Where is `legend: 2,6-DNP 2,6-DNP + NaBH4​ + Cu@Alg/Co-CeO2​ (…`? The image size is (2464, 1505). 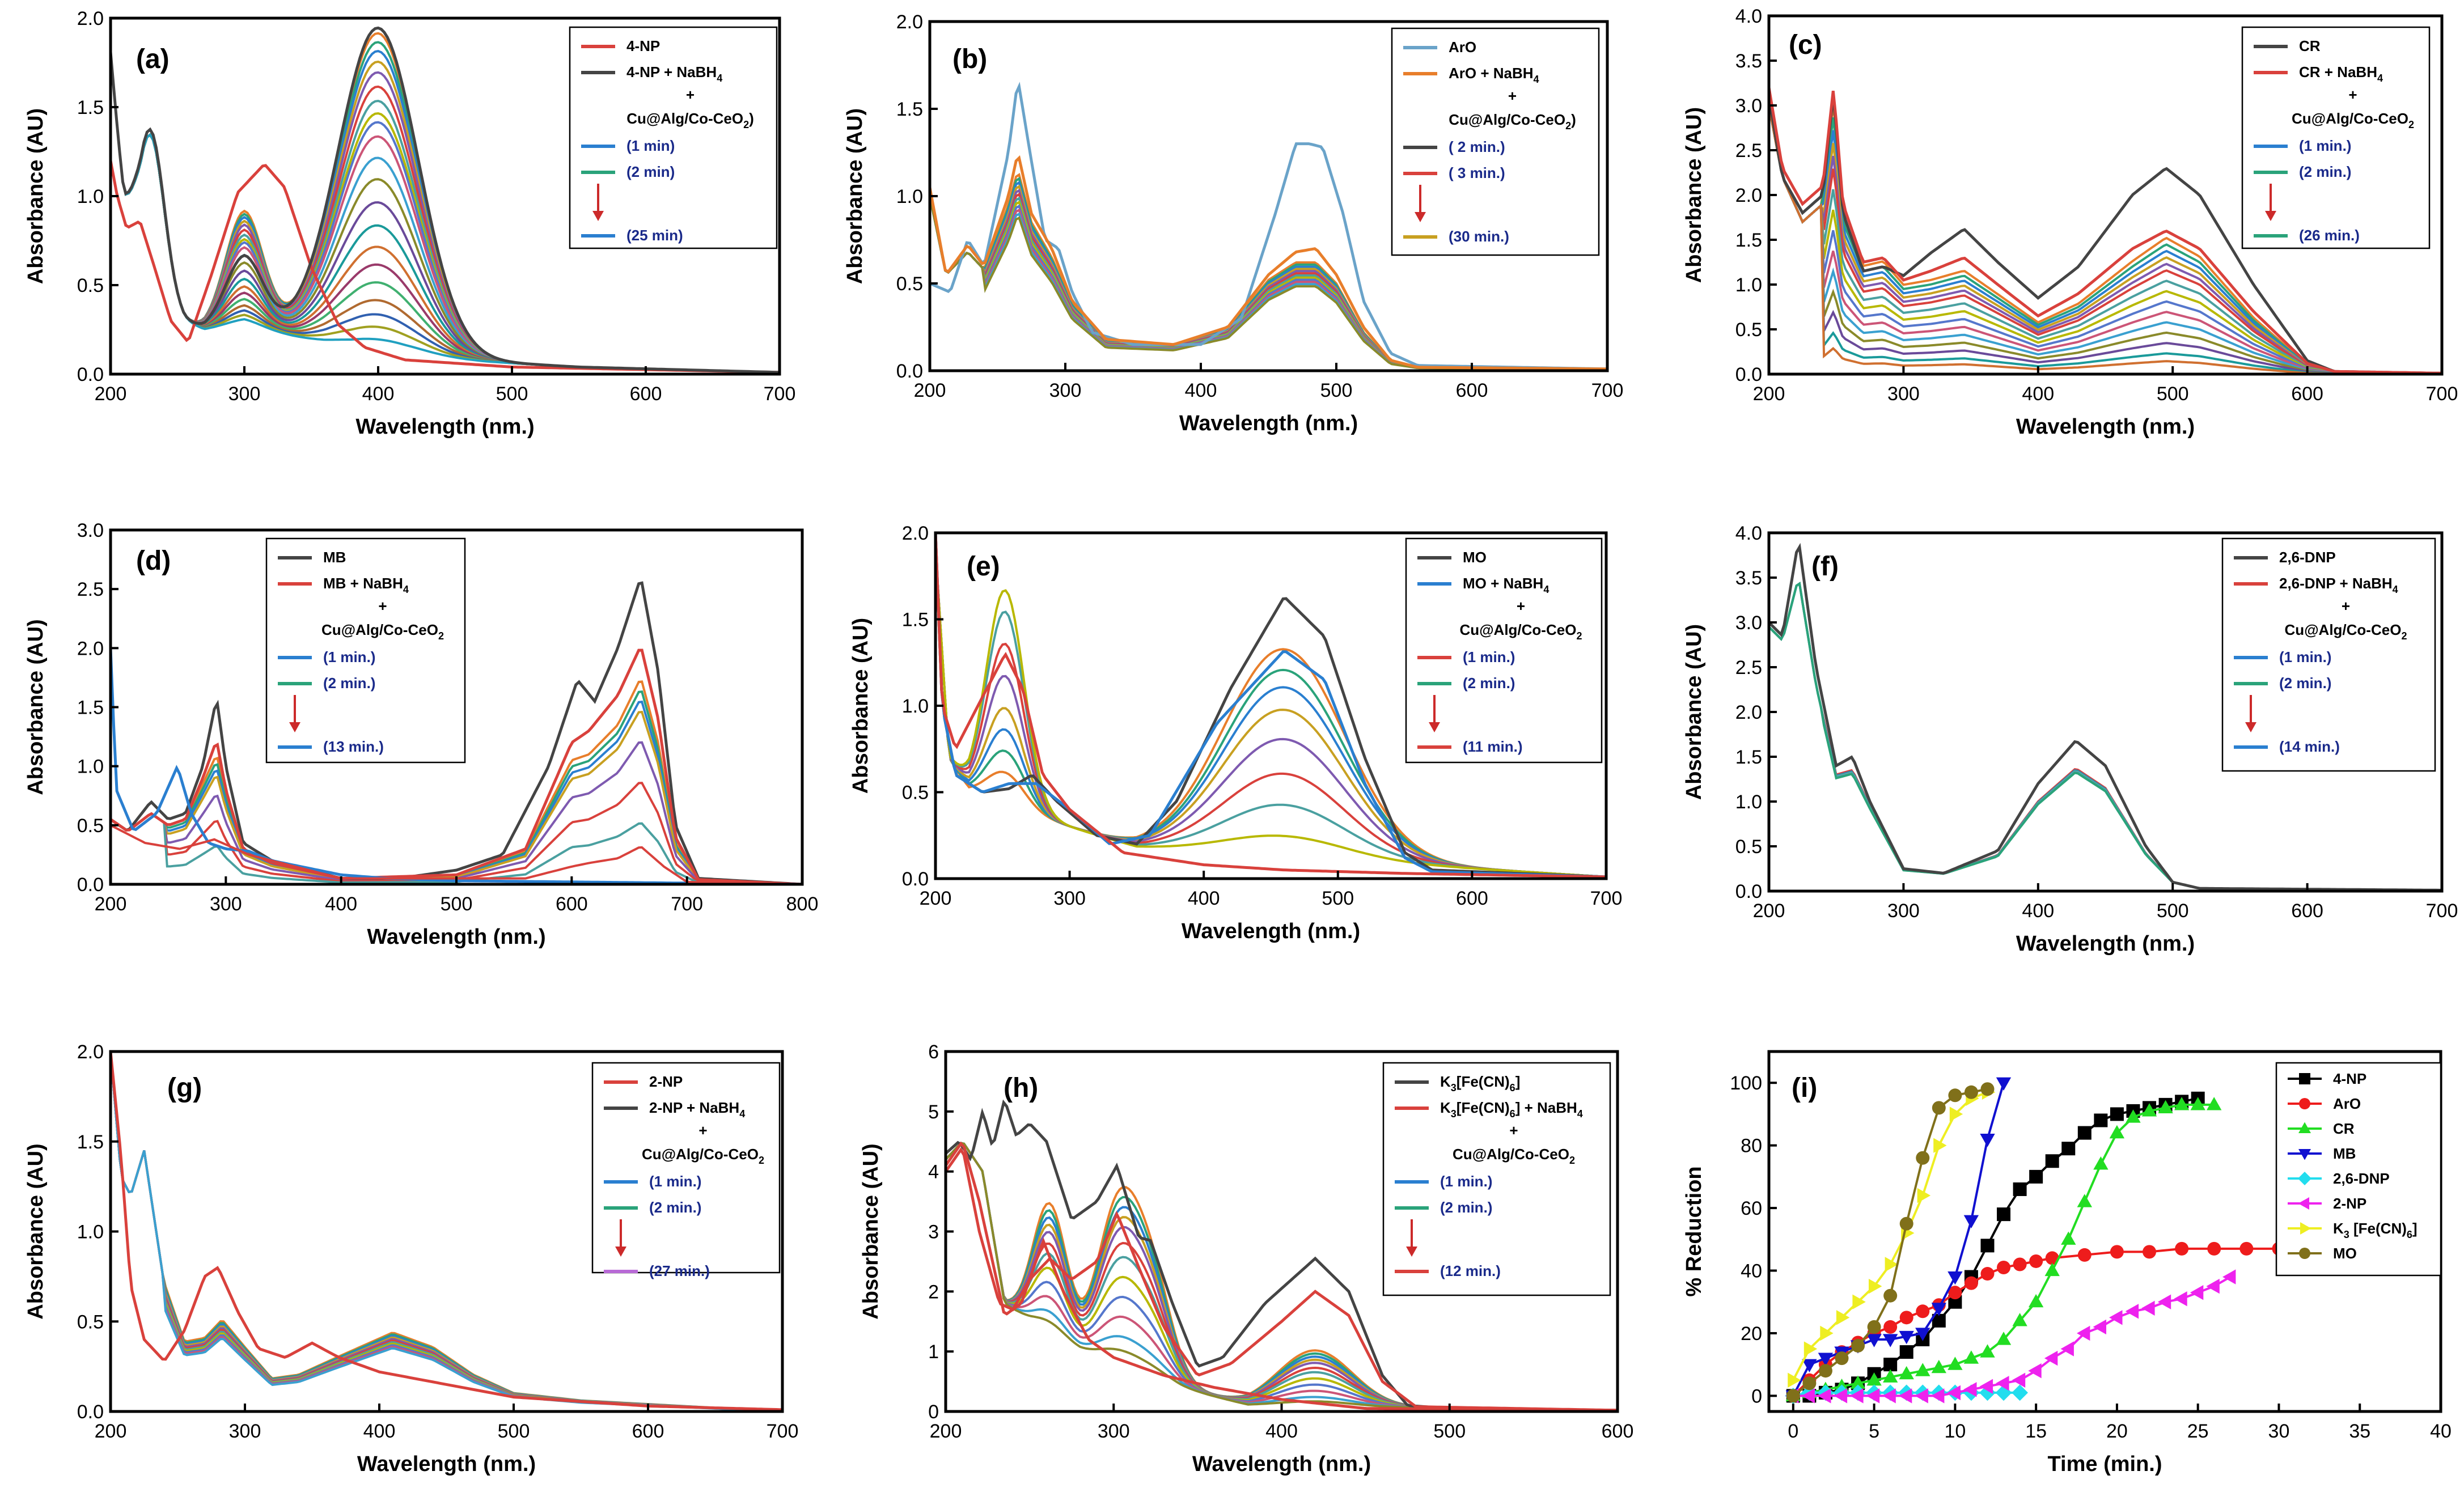
legend: 2,6-DNP 2,6-DNP + NaBH4​ + Cu@Alg/Co-CeO2​ (… is located at coordinates (2328, 654).